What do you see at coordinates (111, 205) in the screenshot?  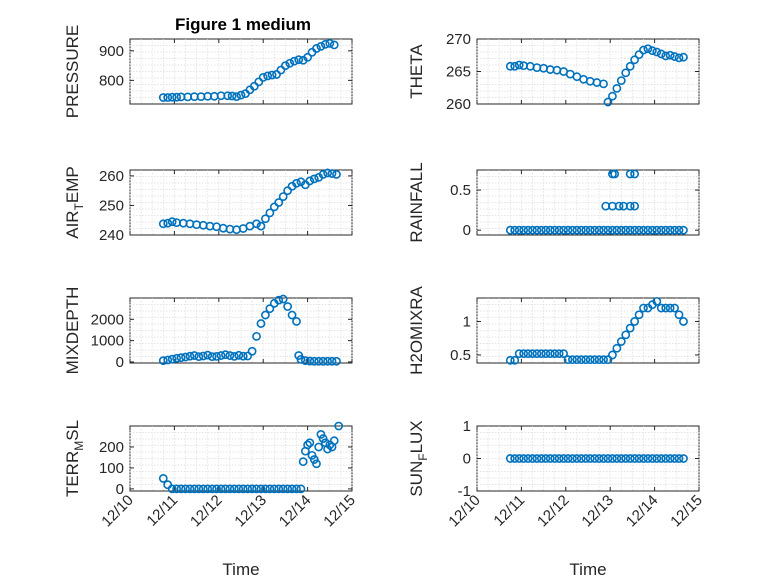 I see `y-tick-label: 250` at bounding box center [111, 205].